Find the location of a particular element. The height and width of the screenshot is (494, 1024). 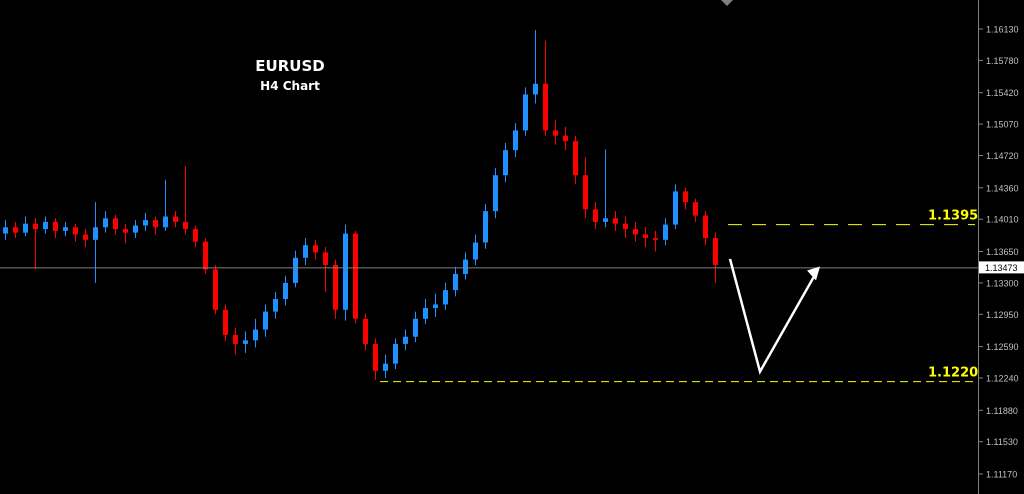

arrowhead-icon is located at coordinates (813, 273).